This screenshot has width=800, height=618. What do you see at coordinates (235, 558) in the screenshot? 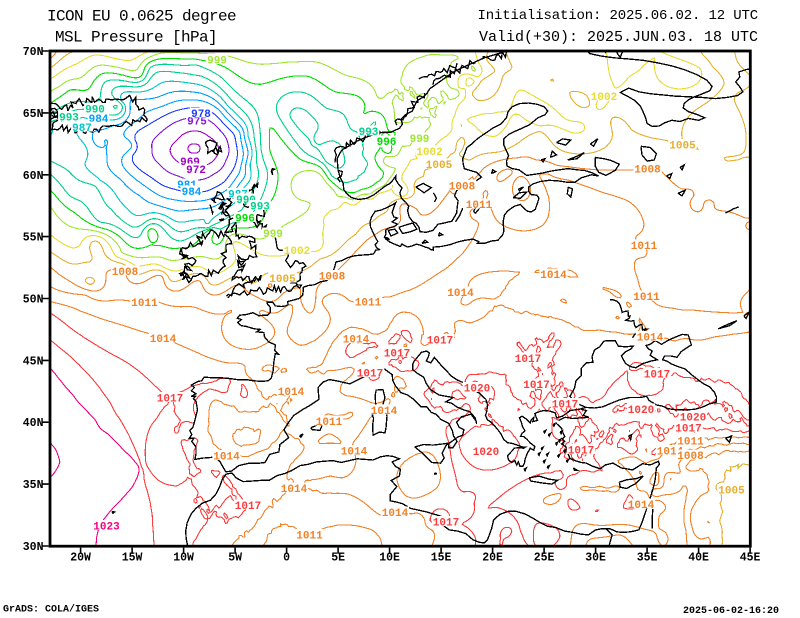
I see `svg-text: 5W` at bounding box center [235, 558].